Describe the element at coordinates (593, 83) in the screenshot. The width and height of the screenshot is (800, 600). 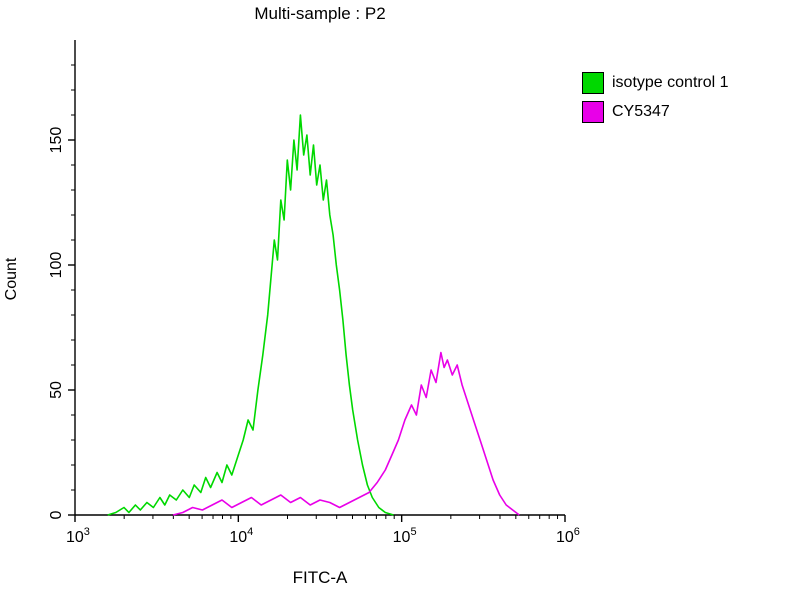
I see `legend-swatch-isotype-control` at that location.